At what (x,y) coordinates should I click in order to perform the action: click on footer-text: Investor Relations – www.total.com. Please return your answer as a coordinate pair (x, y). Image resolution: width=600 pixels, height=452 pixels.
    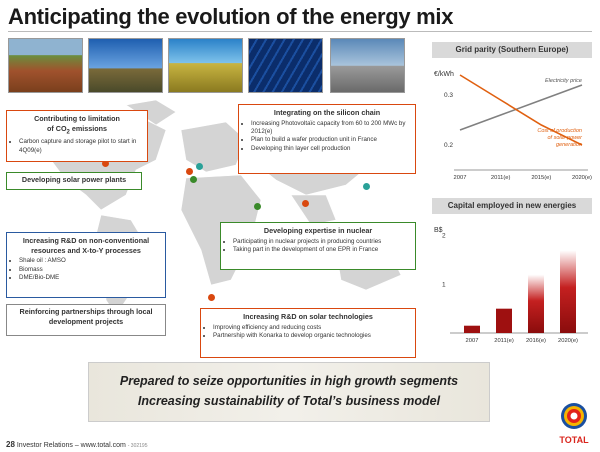
    Looking at the image, I should click on (71, 445).